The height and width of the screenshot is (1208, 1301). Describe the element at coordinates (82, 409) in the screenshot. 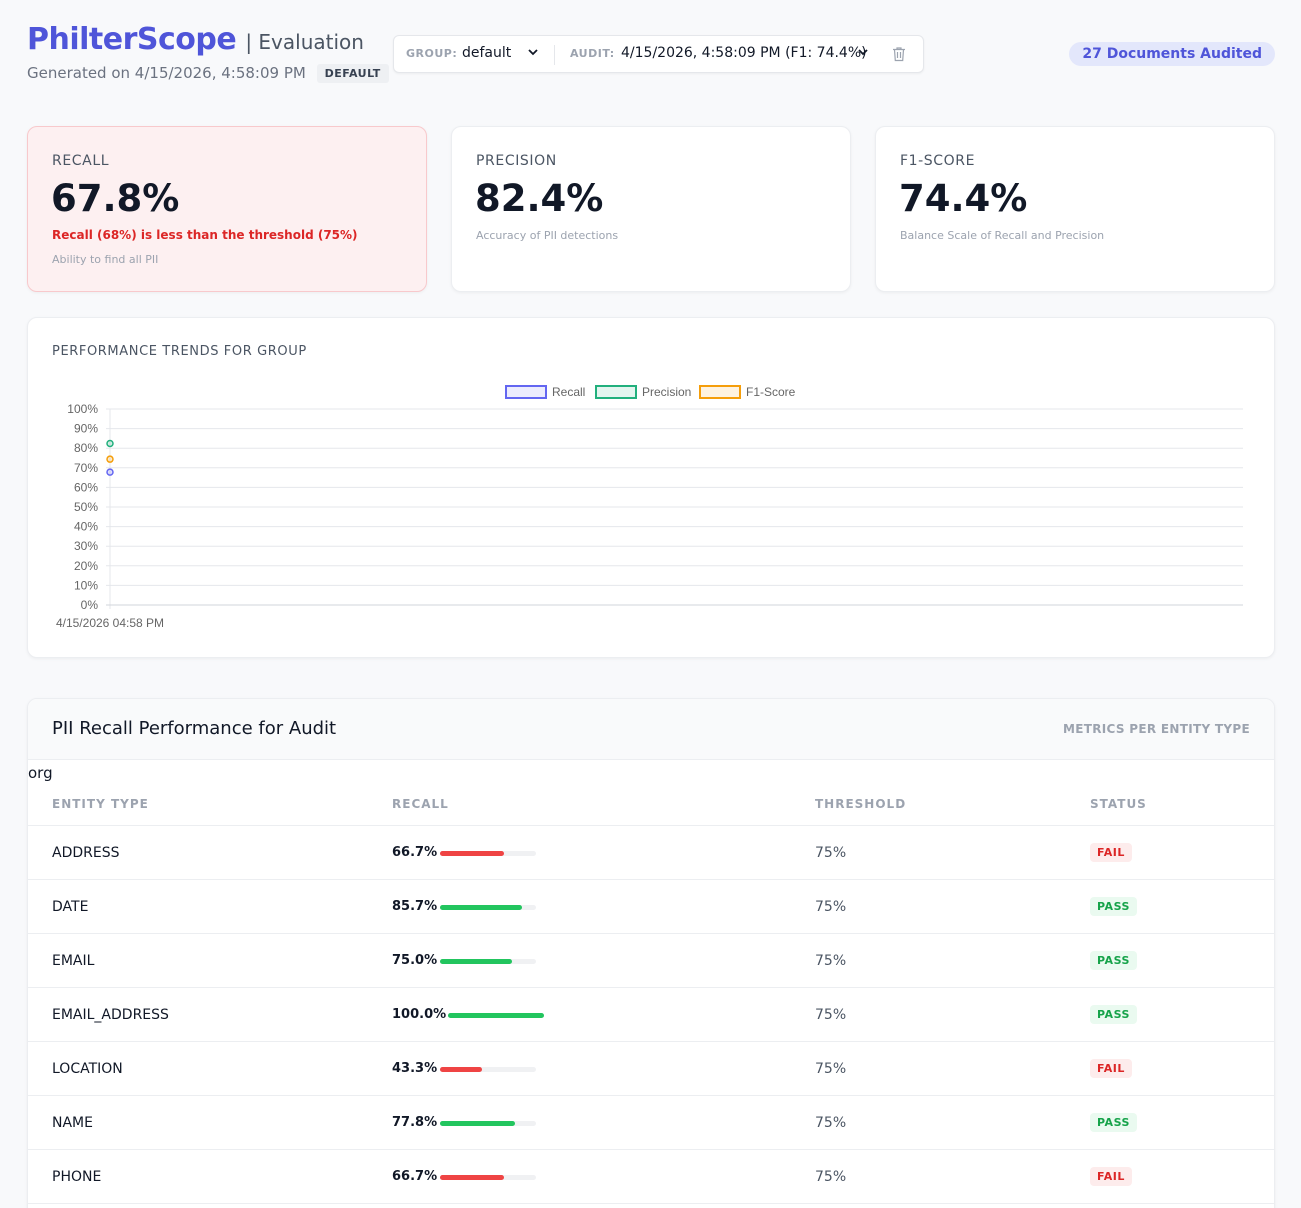

I see `y-tick-label: 100%` at that location.